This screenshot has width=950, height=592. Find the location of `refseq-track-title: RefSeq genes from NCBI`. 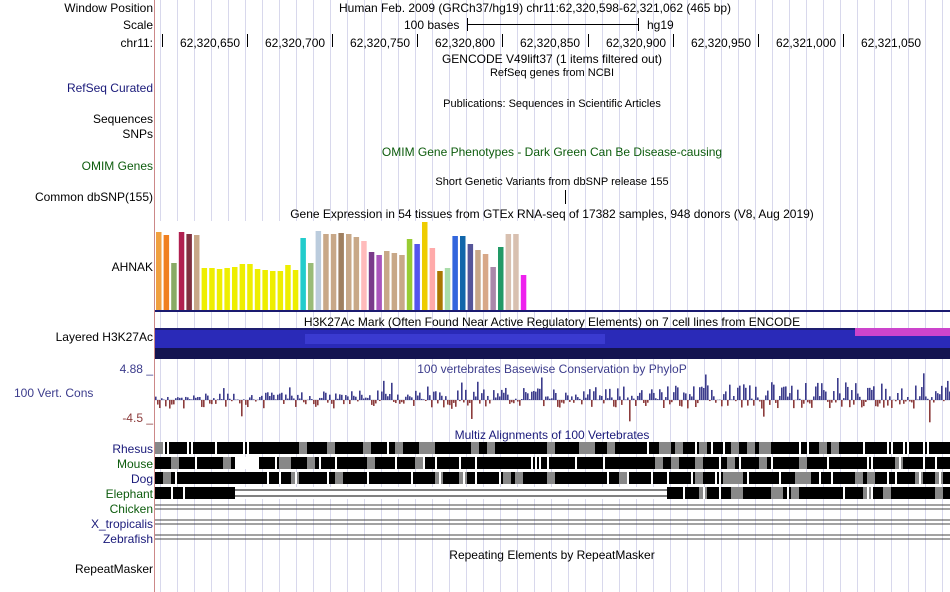

refseq-track-title: RefSeq genes from NCBI is located at coordinates (552, 73).